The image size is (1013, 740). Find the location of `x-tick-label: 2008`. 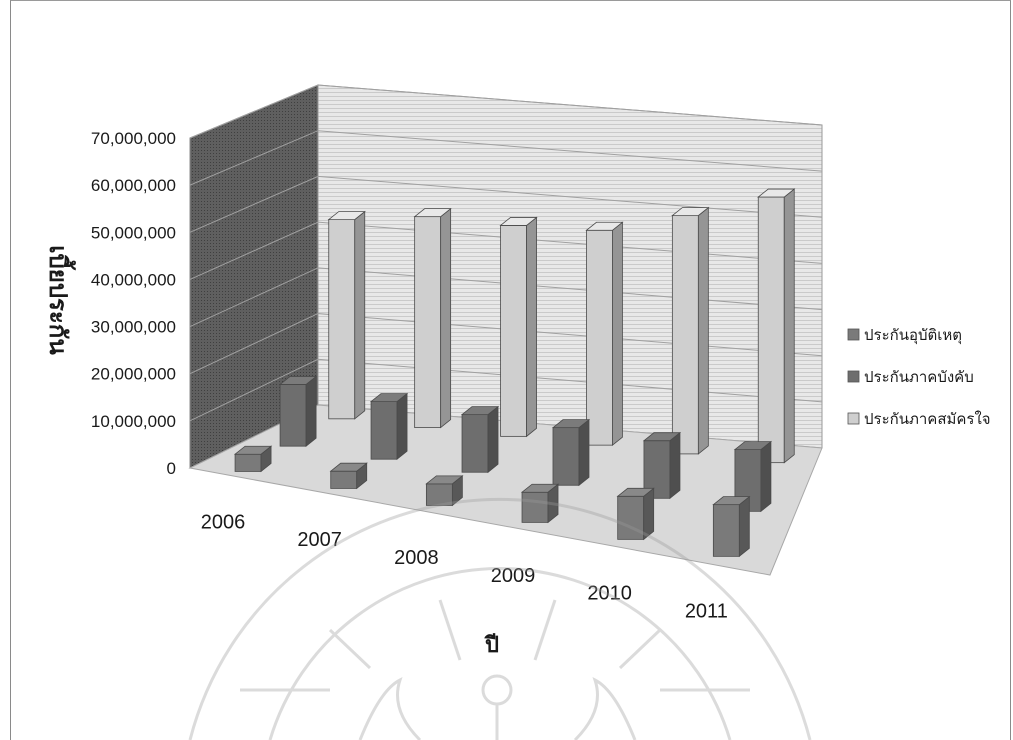

x-tick-label: 2008 is located at coordinates (416, 558).